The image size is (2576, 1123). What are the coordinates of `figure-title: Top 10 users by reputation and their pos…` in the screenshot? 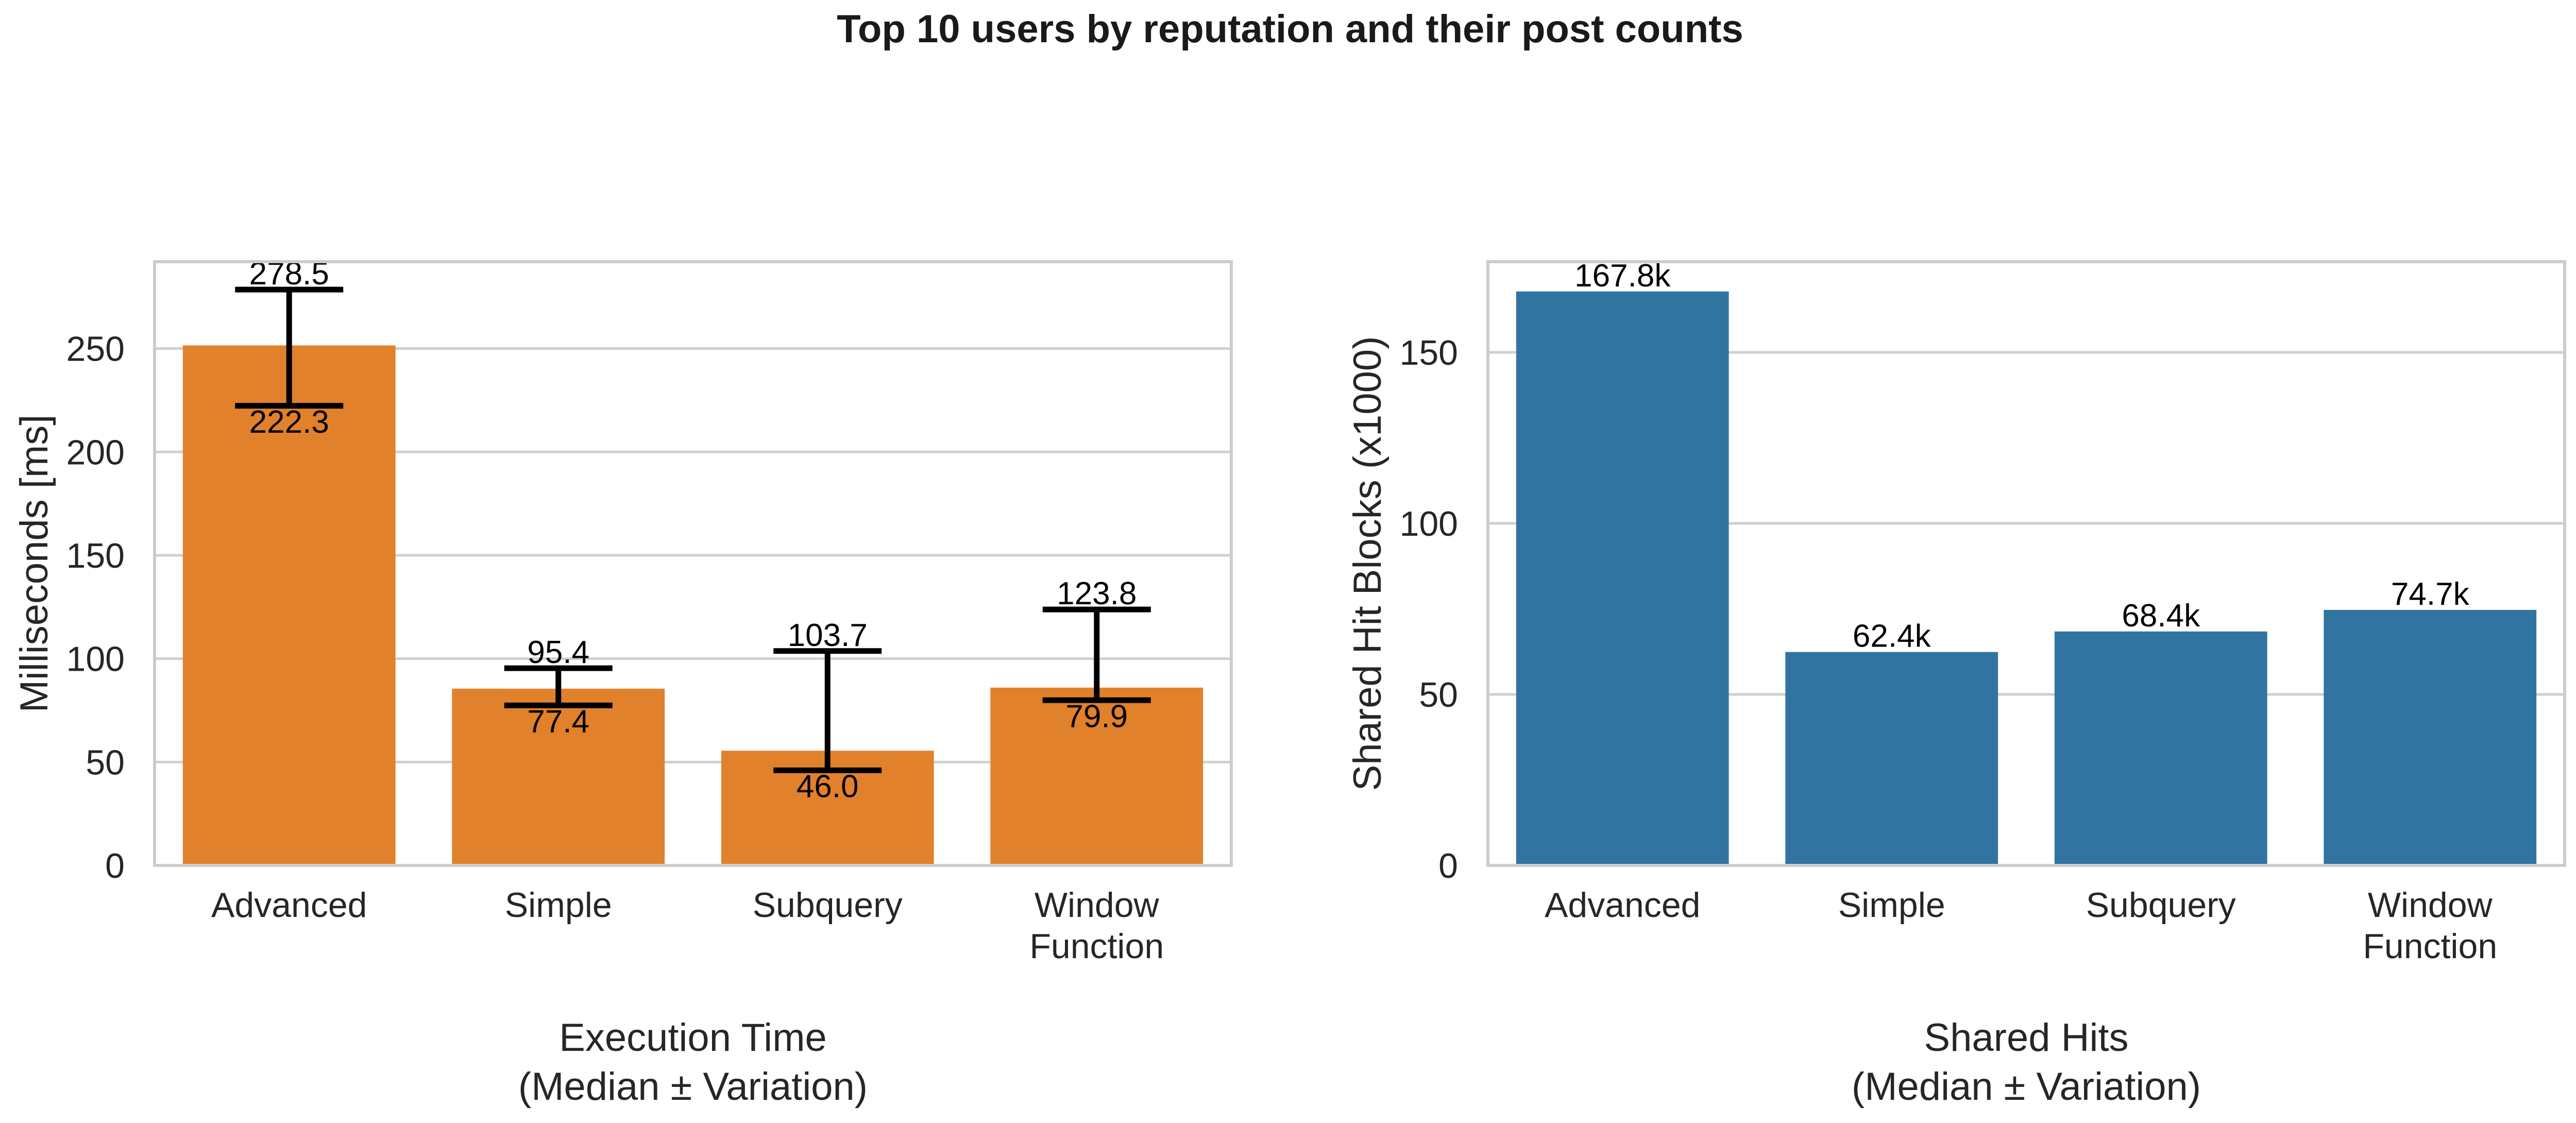 It's located at (1290, 29).